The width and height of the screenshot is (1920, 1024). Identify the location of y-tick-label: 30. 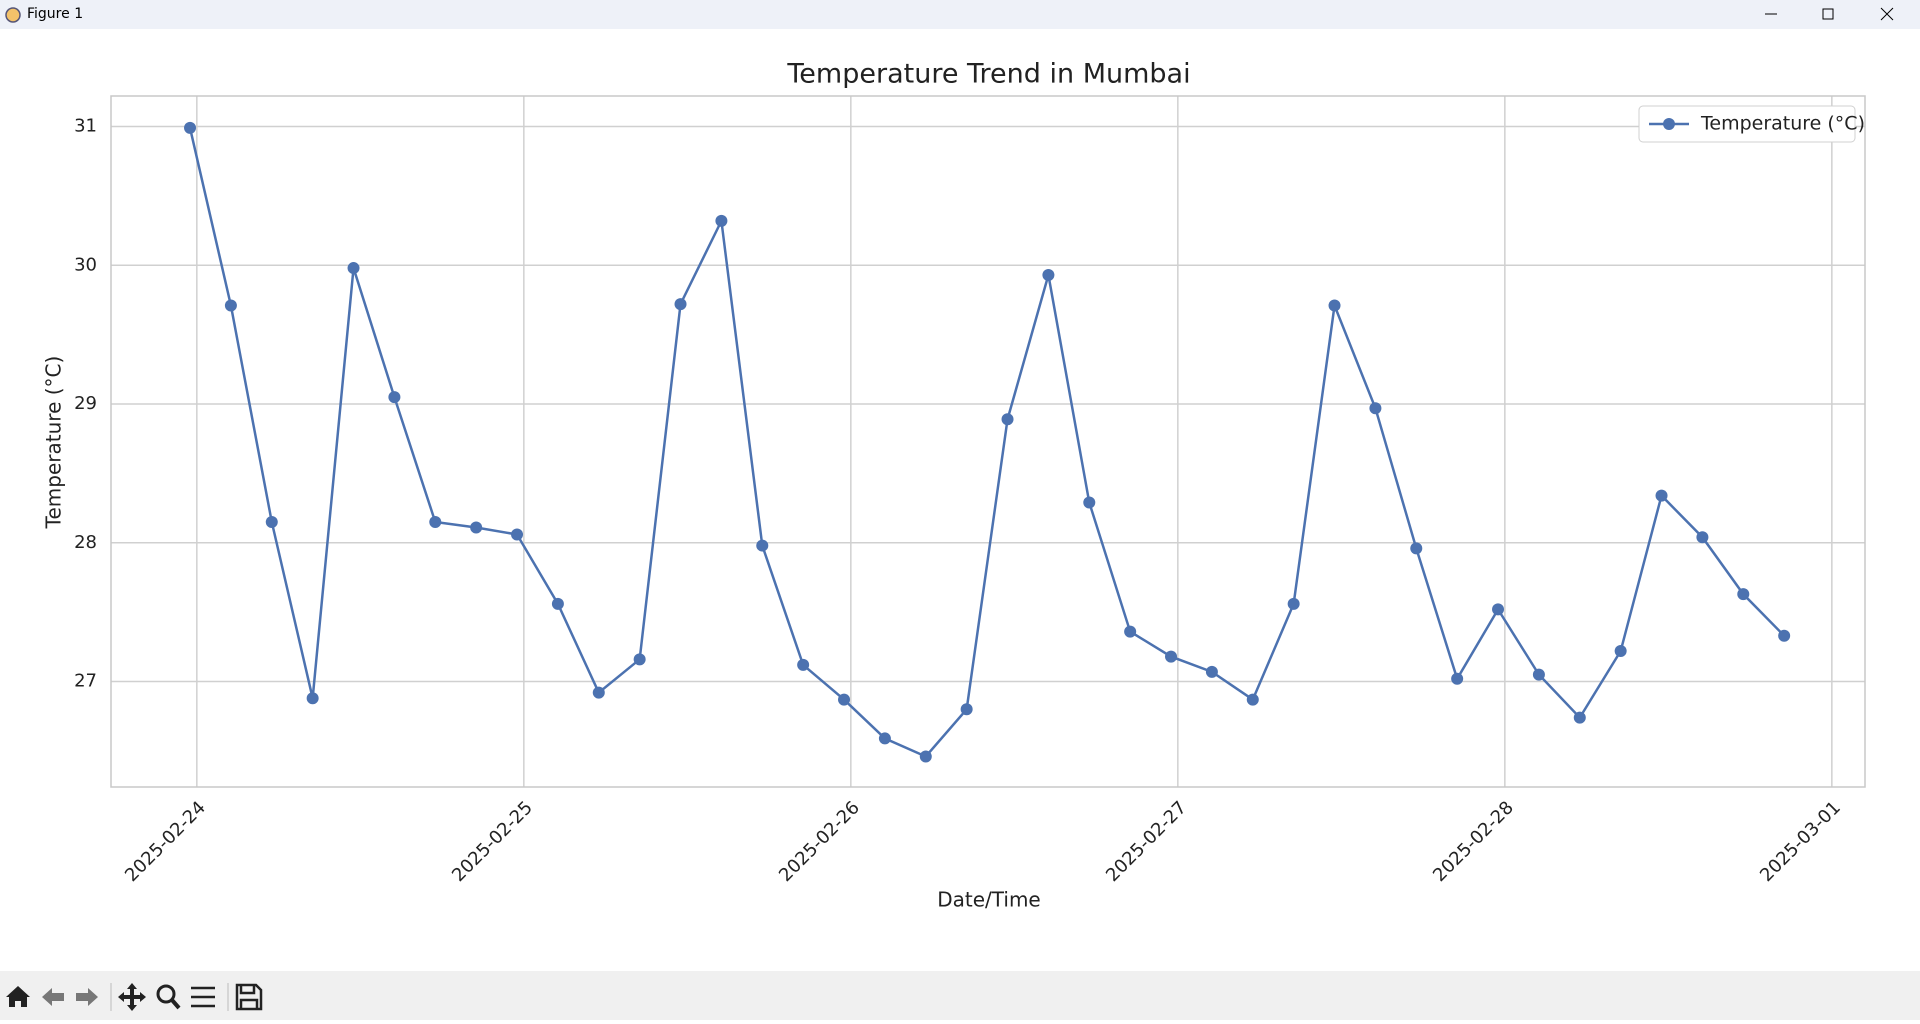
(85, 264).